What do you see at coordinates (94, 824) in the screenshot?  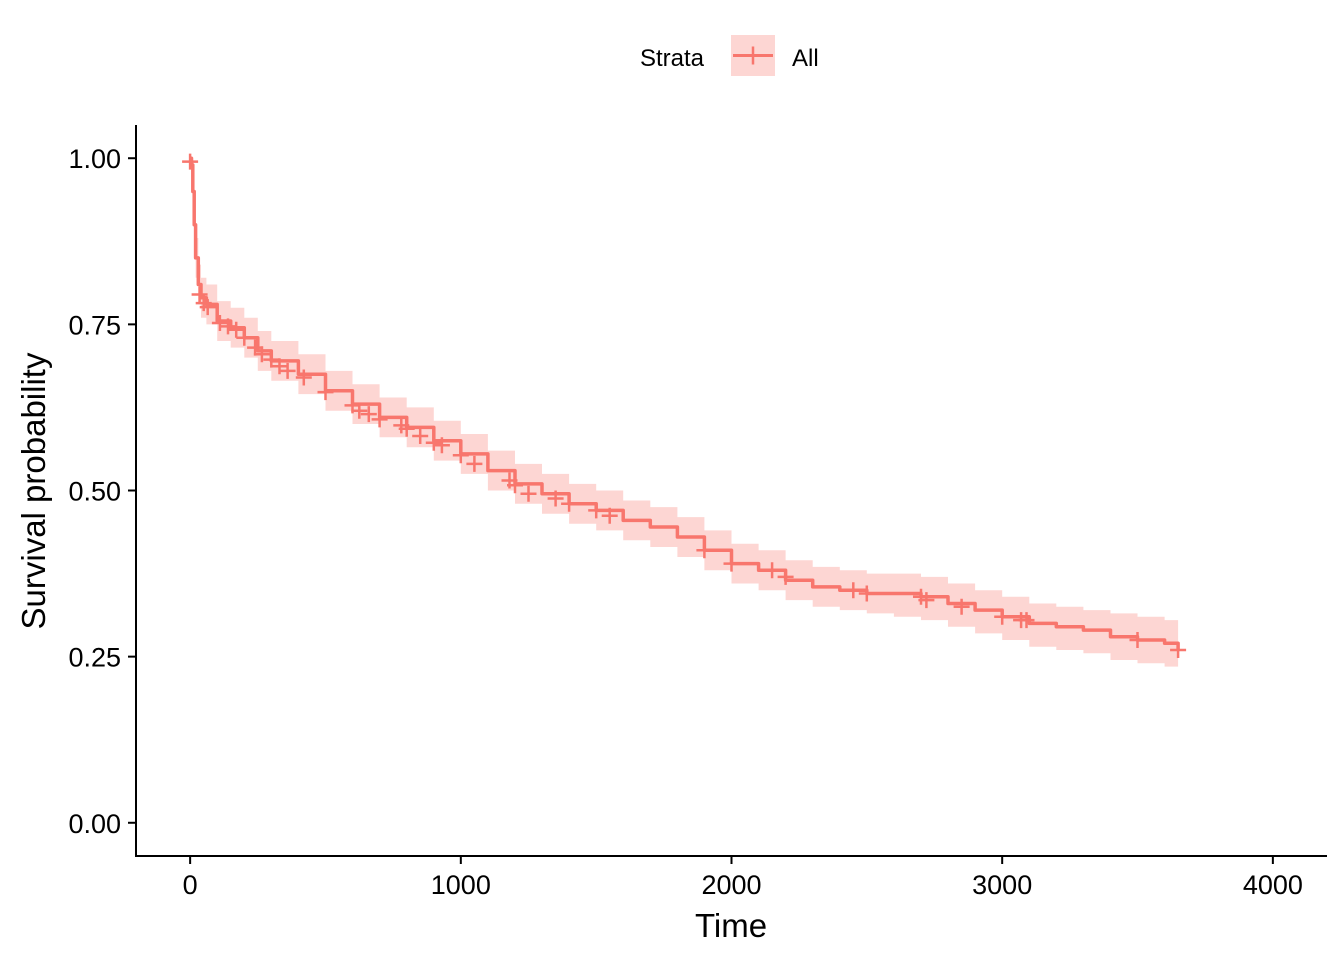 I see `y-tick-label: 0.00` at bounding box center [94, 824].